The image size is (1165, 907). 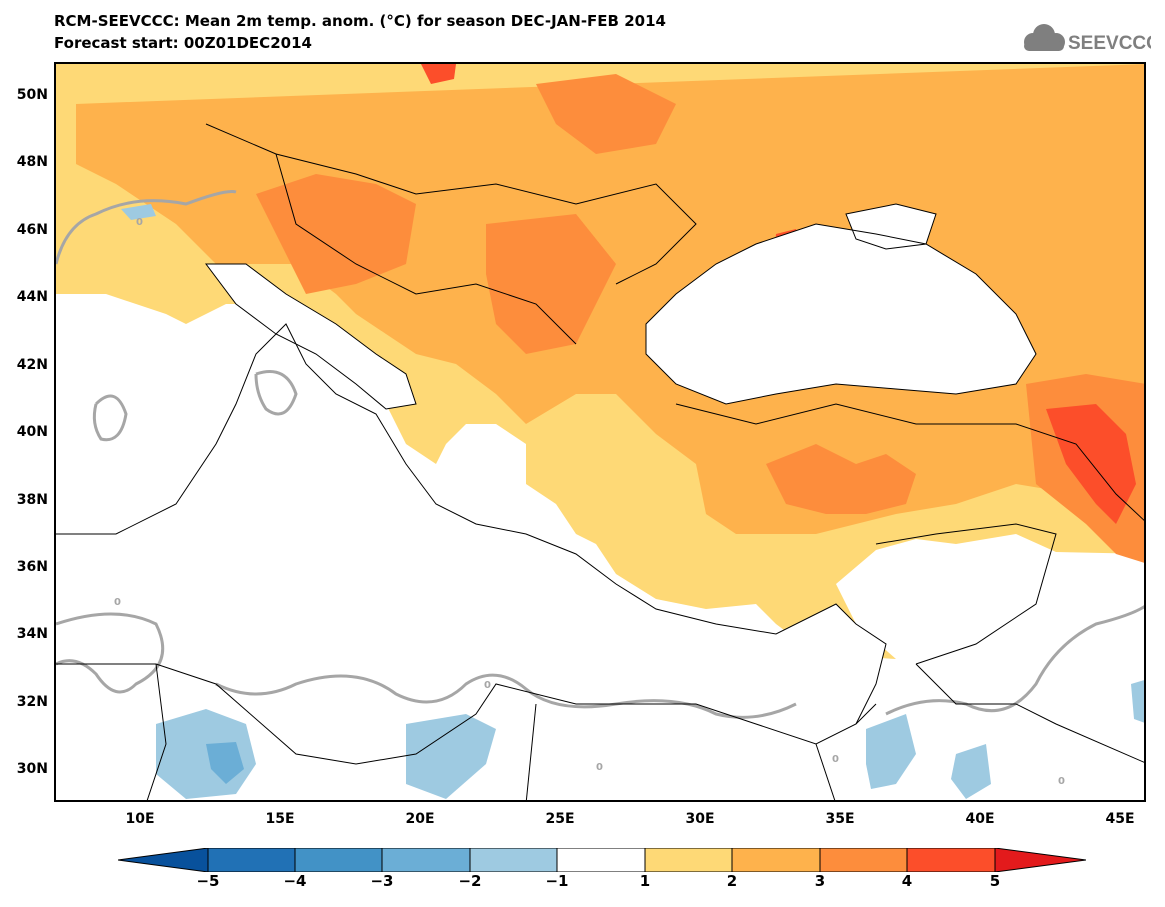 I want to click on colorbar-label: 5, so click(x=995, y=881).